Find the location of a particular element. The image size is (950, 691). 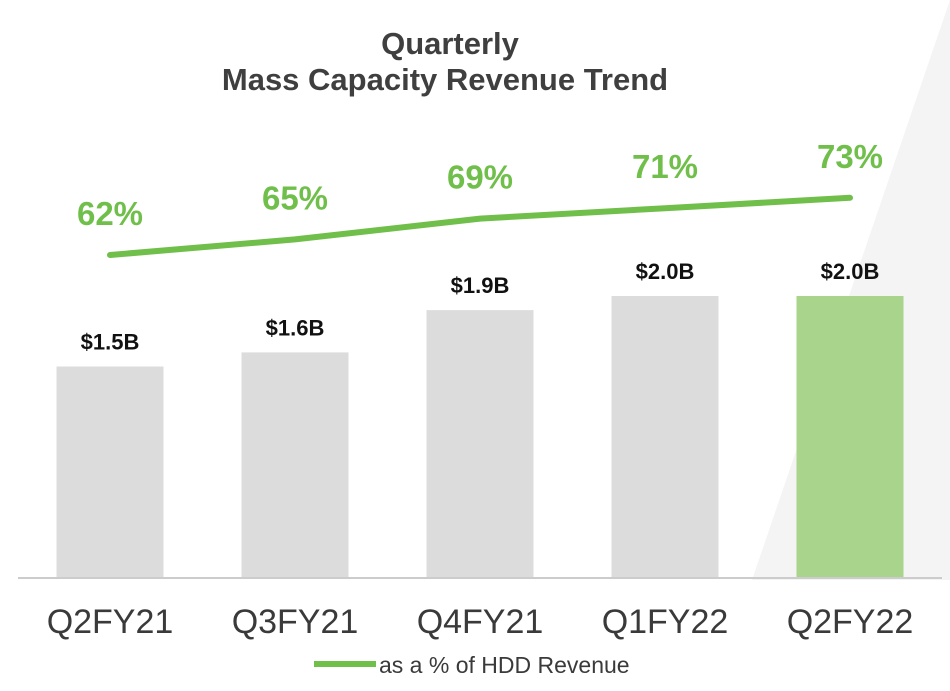

legend: as a % of HDD Revenue is located at coordinates (472, 665).